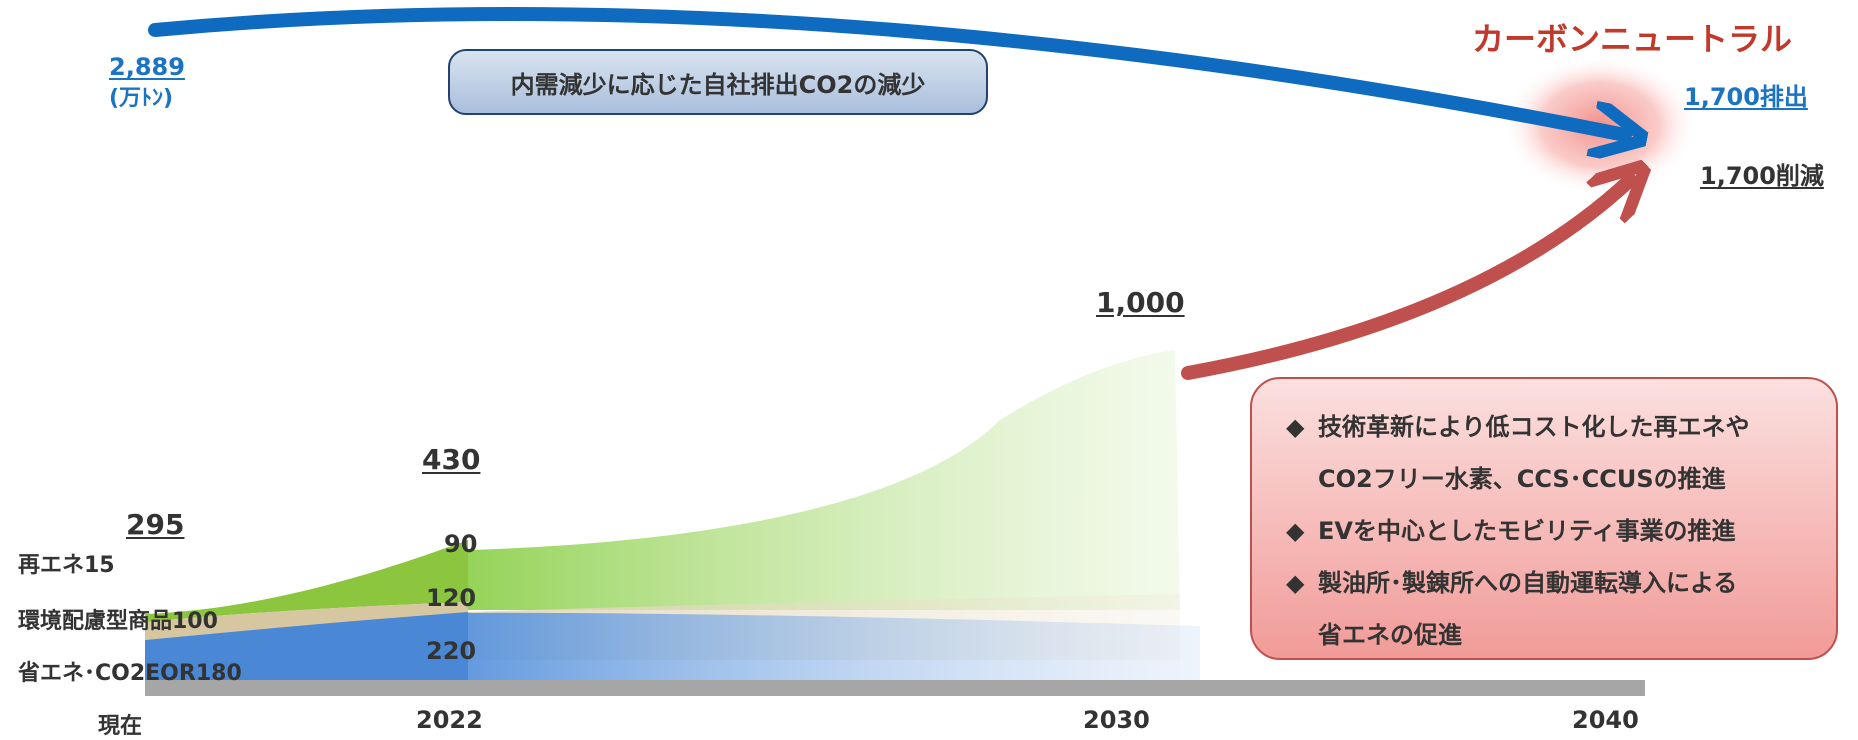 Image resolution: width=1858 pixels, height=740 pixels. I want to click on bullet-line: CO2フリー水素、CCS･CCUSの推進, so click(1522, 479).